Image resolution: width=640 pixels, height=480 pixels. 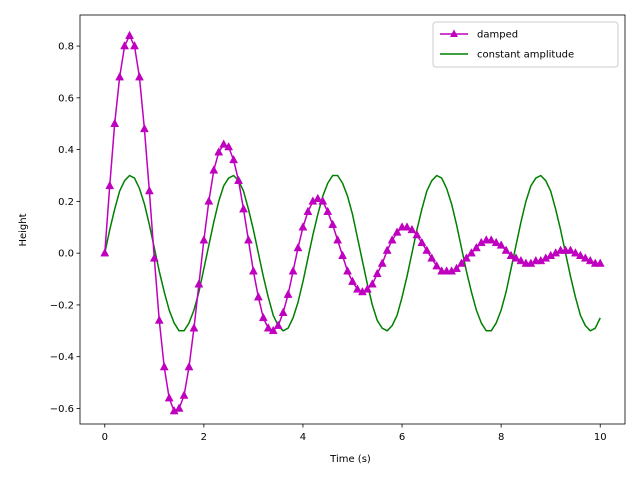 I want to click on y-tick-label: −0.4, so click(x=62, y=357).